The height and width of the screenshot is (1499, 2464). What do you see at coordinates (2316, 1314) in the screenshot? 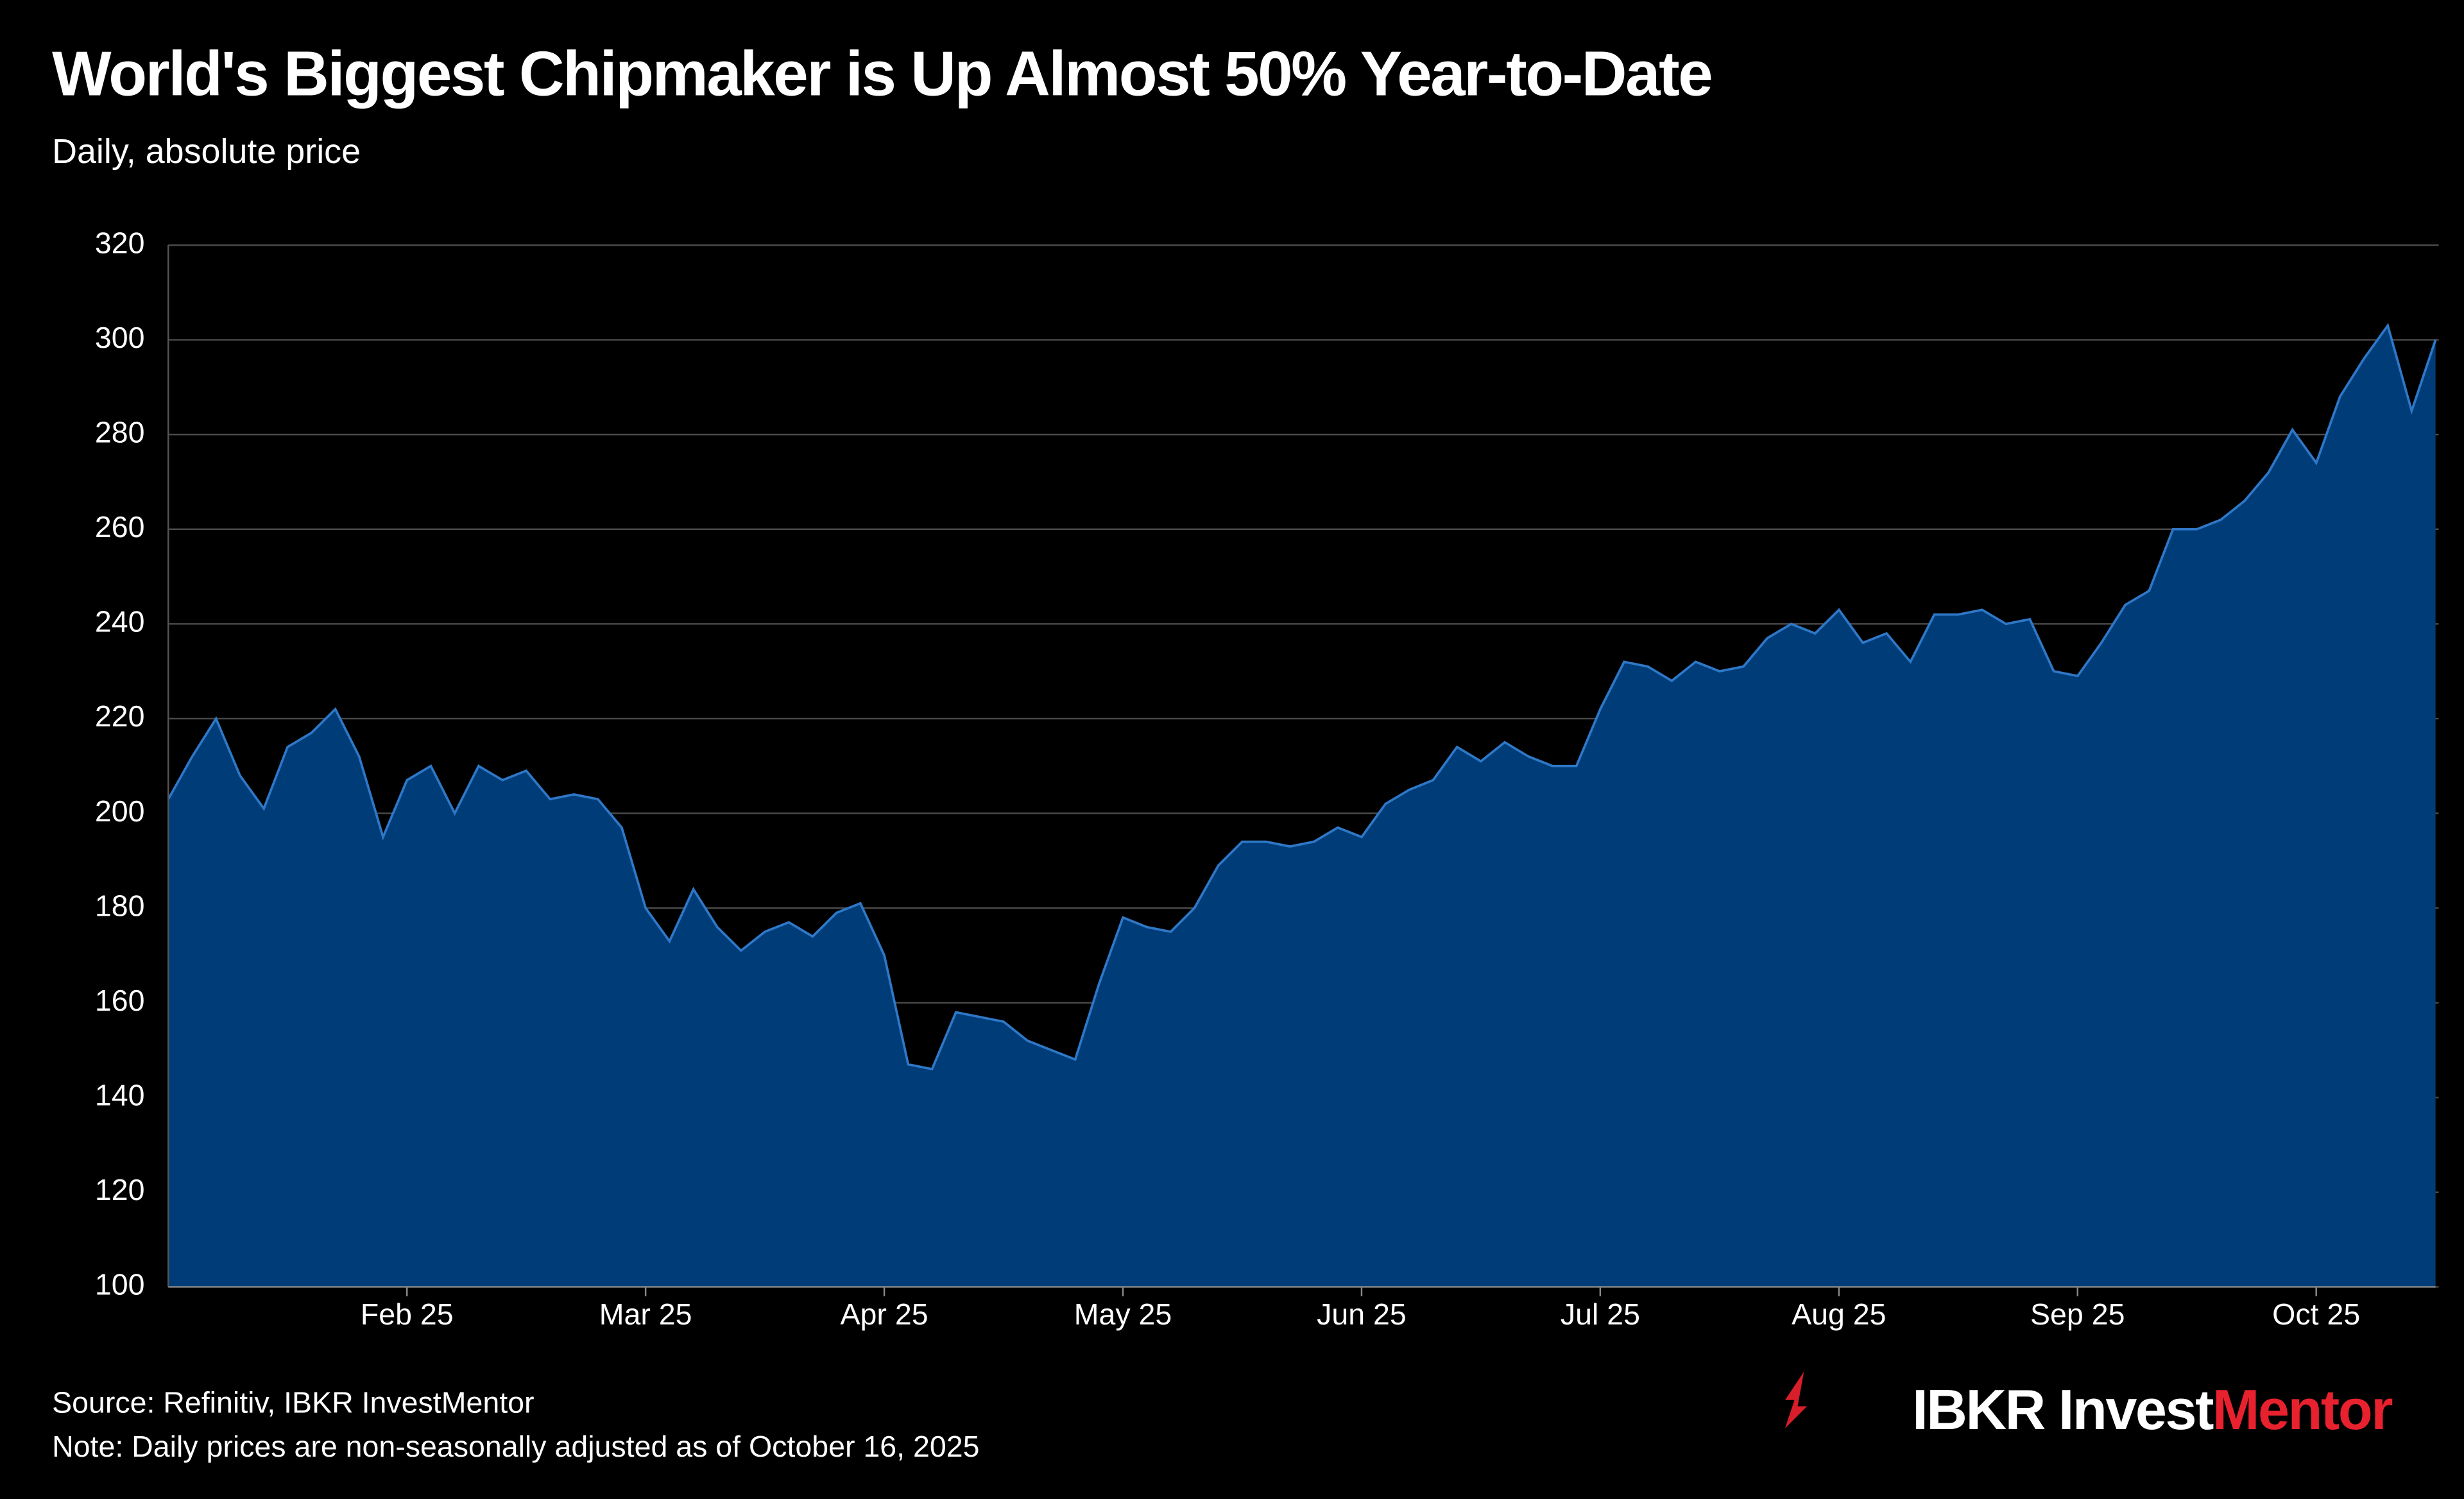
I see `x-tick-label: Oct 25` at bounding box center [2316, 1314].